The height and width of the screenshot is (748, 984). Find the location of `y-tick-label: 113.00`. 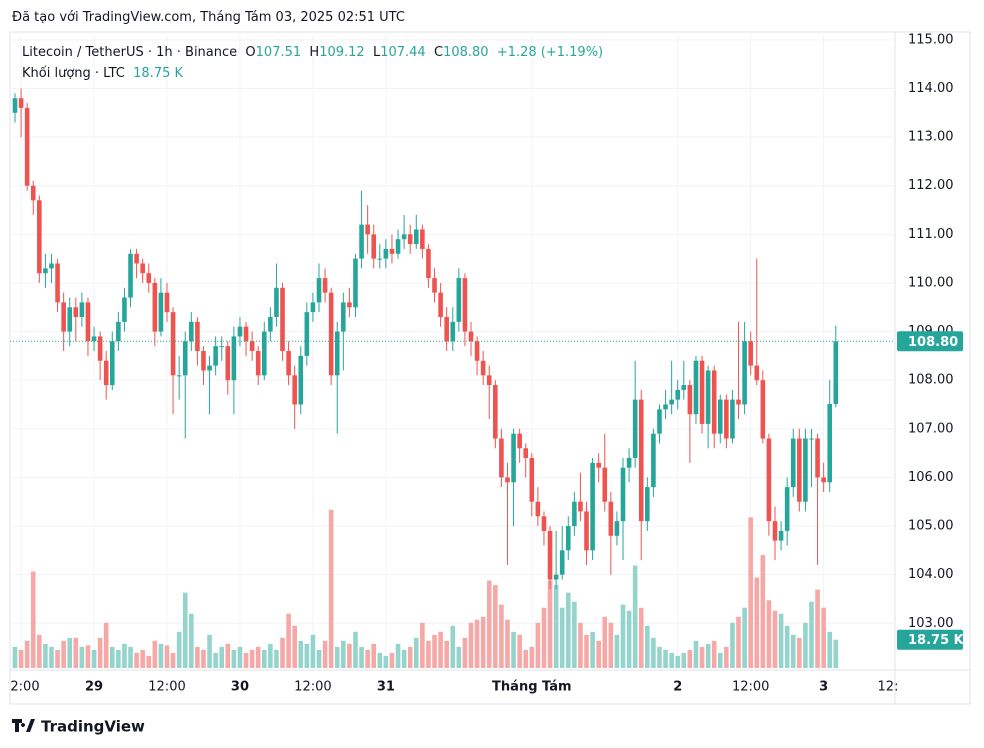

y-tick-label: 113.00 is located at coordinates (931, 137).